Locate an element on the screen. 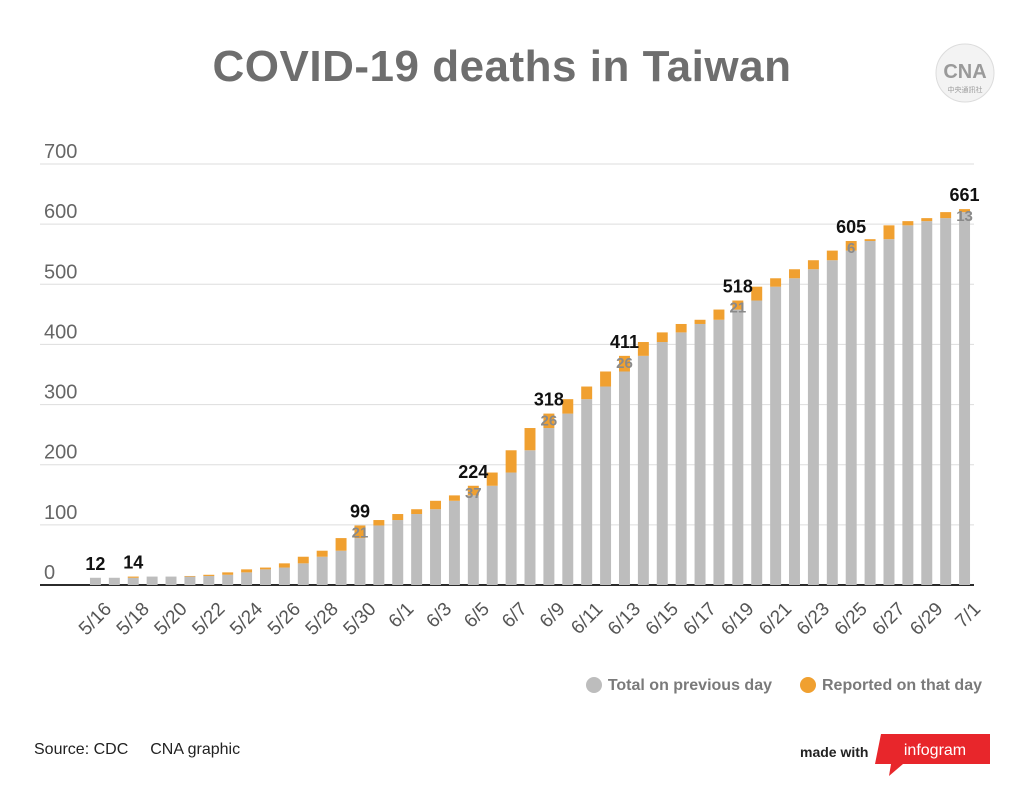  data-label-total: 12 is located at coordinates (95, 564).